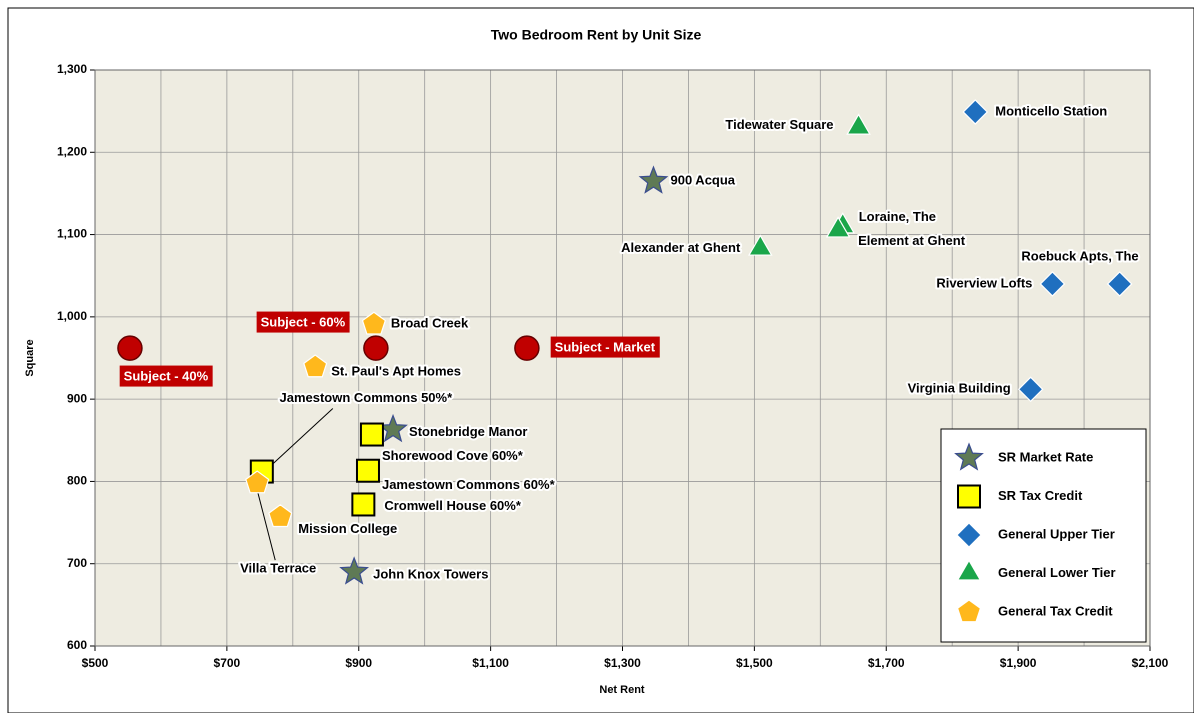 Image resolution: width=1194 pixels, height=713 pixels. Describe the element at coordinates (77, 645) in the screenshot. I see `y-tick-label: 600` at that location.